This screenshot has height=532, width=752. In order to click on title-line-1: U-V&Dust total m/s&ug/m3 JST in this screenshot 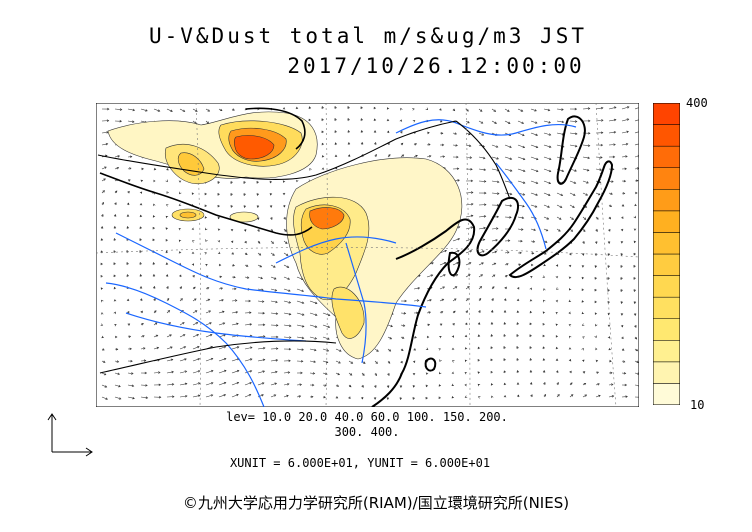, I will do `click(367, 36)`.